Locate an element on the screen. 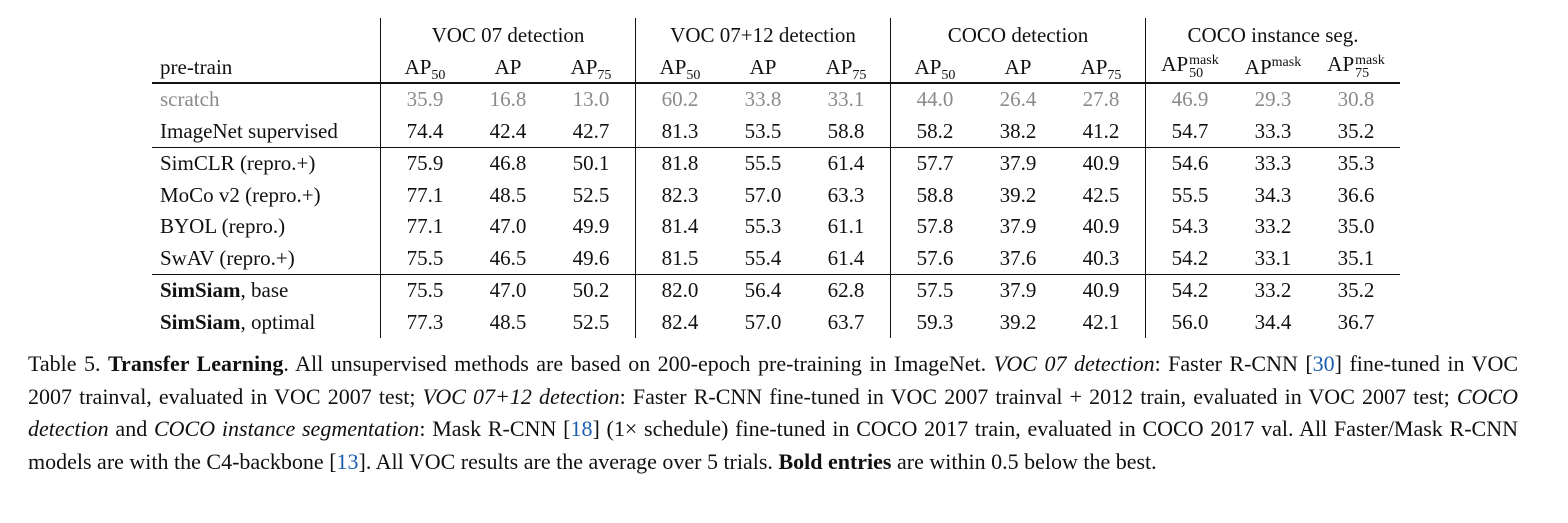 The image size is (1568, 523). metric-value: 82.4 is located at coordinates (679, 322).